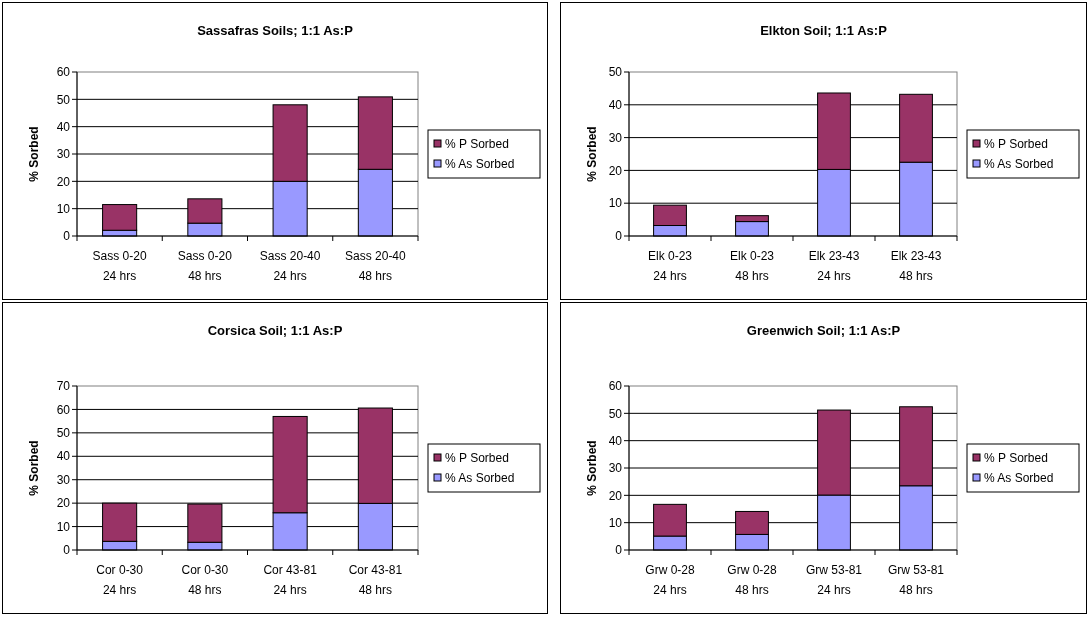 This screenshot has width=1090, height=617. Describe the element at coordinates (120, 580) in the screenshot. I see `x-tick-label: Cor 0-30 24 hrs` at that location.